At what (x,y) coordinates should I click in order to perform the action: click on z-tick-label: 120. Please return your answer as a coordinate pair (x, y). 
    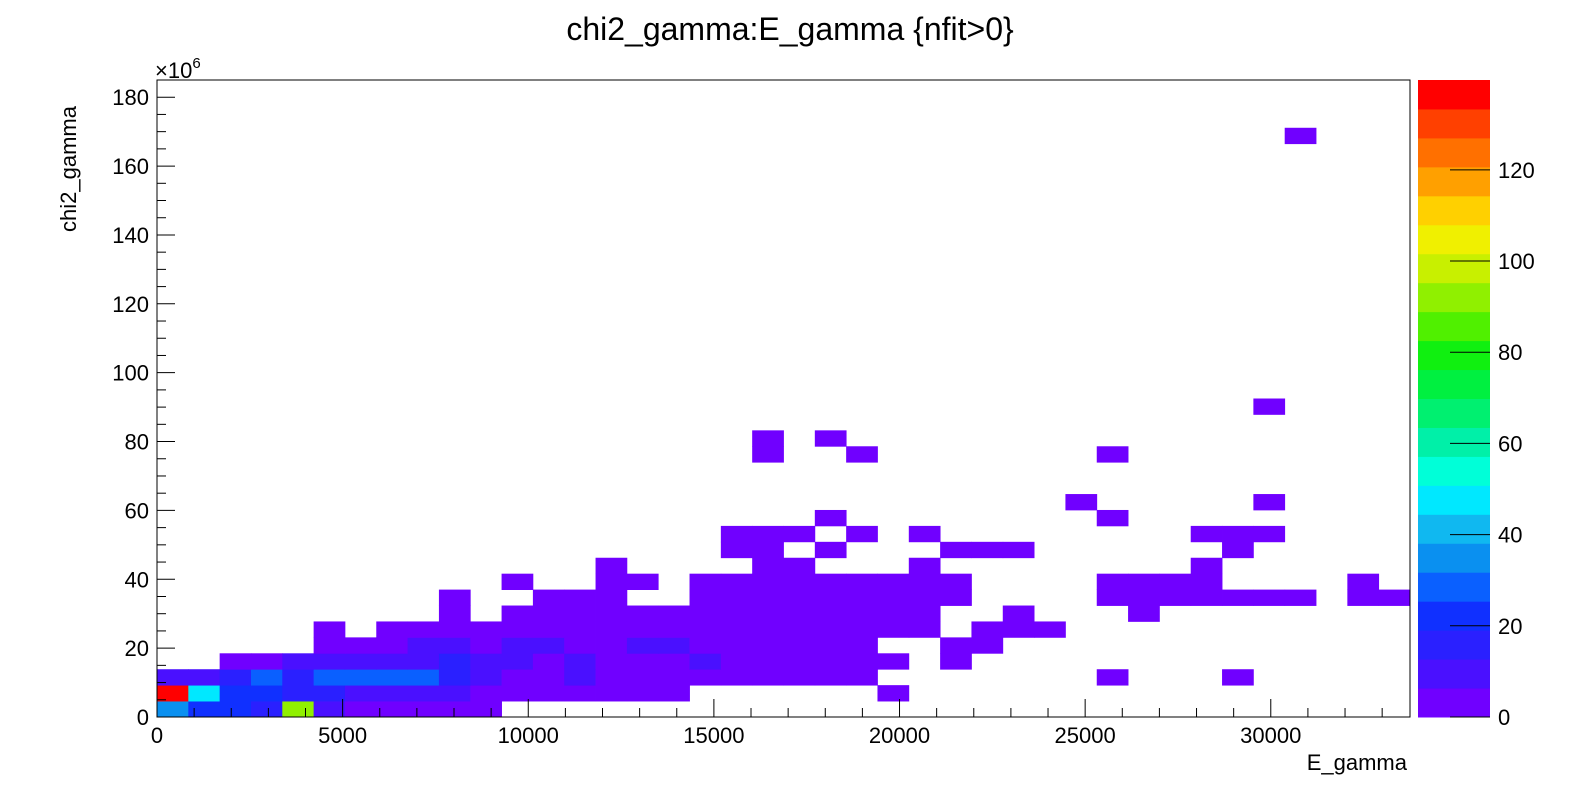
    Looking at the image, I should click on (1516, 170).